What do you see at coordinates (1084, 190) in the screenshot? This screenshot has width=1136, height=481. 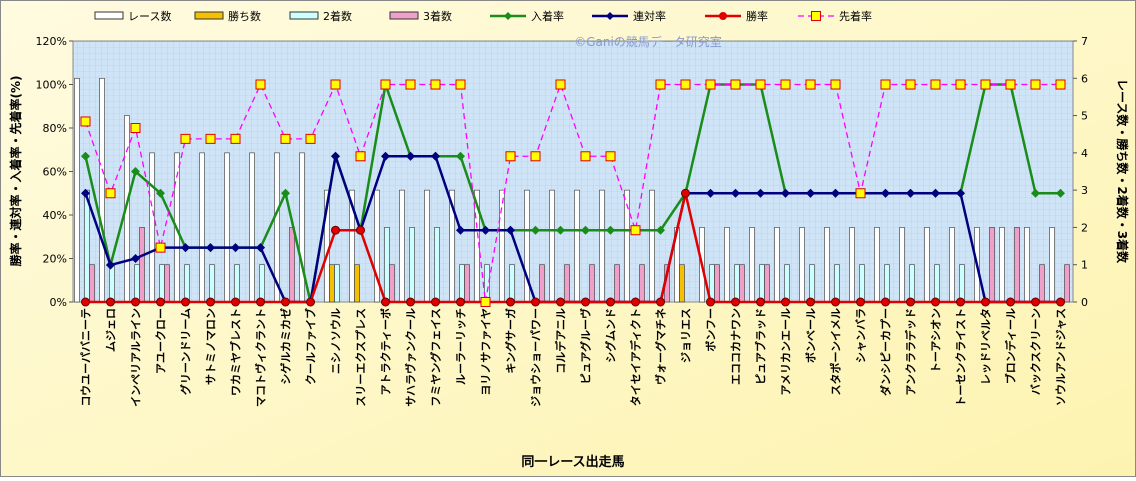 I see `y2-tick-label: 3` at bounding box center [1084, 190].